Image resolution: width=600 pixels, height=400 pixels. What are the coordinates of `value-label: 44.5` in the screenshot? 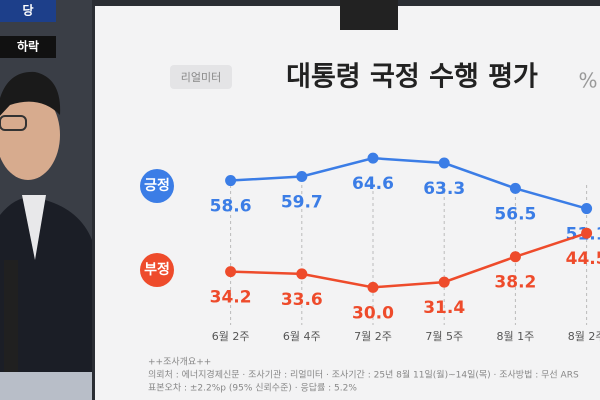 It's located at (583, 259).